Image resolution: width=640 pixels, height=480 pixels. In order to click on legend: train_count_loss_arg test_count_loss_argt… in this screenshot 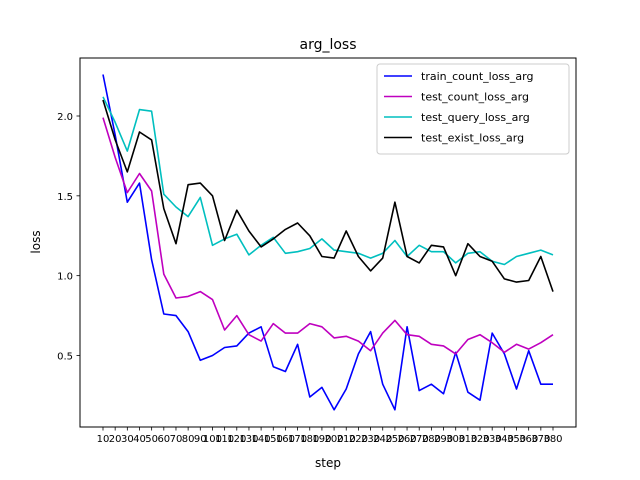, I will do `click(473, 109)`.